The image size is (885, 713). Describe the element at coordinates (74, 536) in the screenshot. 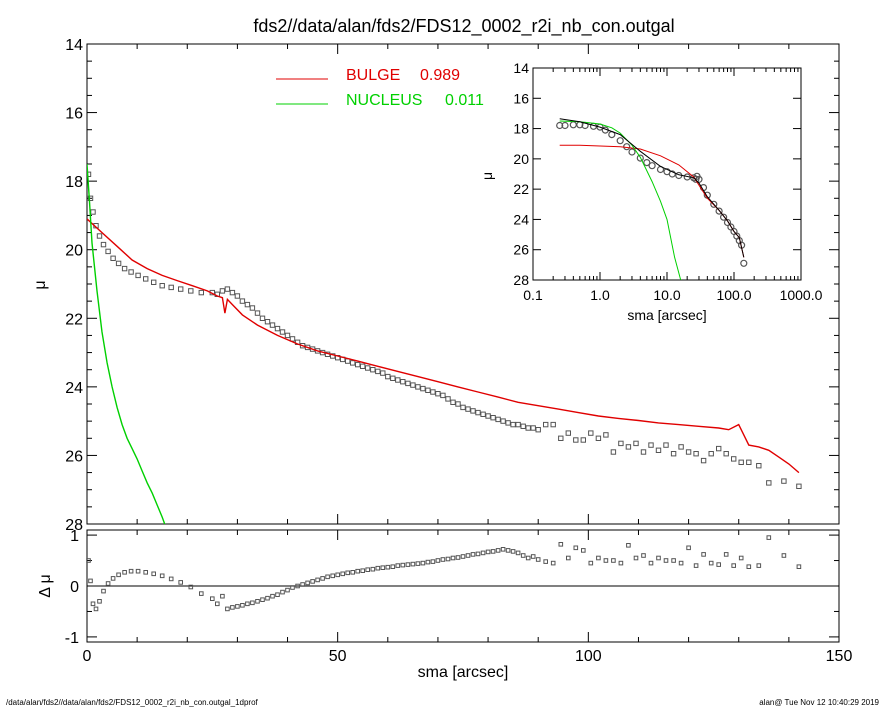

I see `residual-y-tick-label: 1` at that location.